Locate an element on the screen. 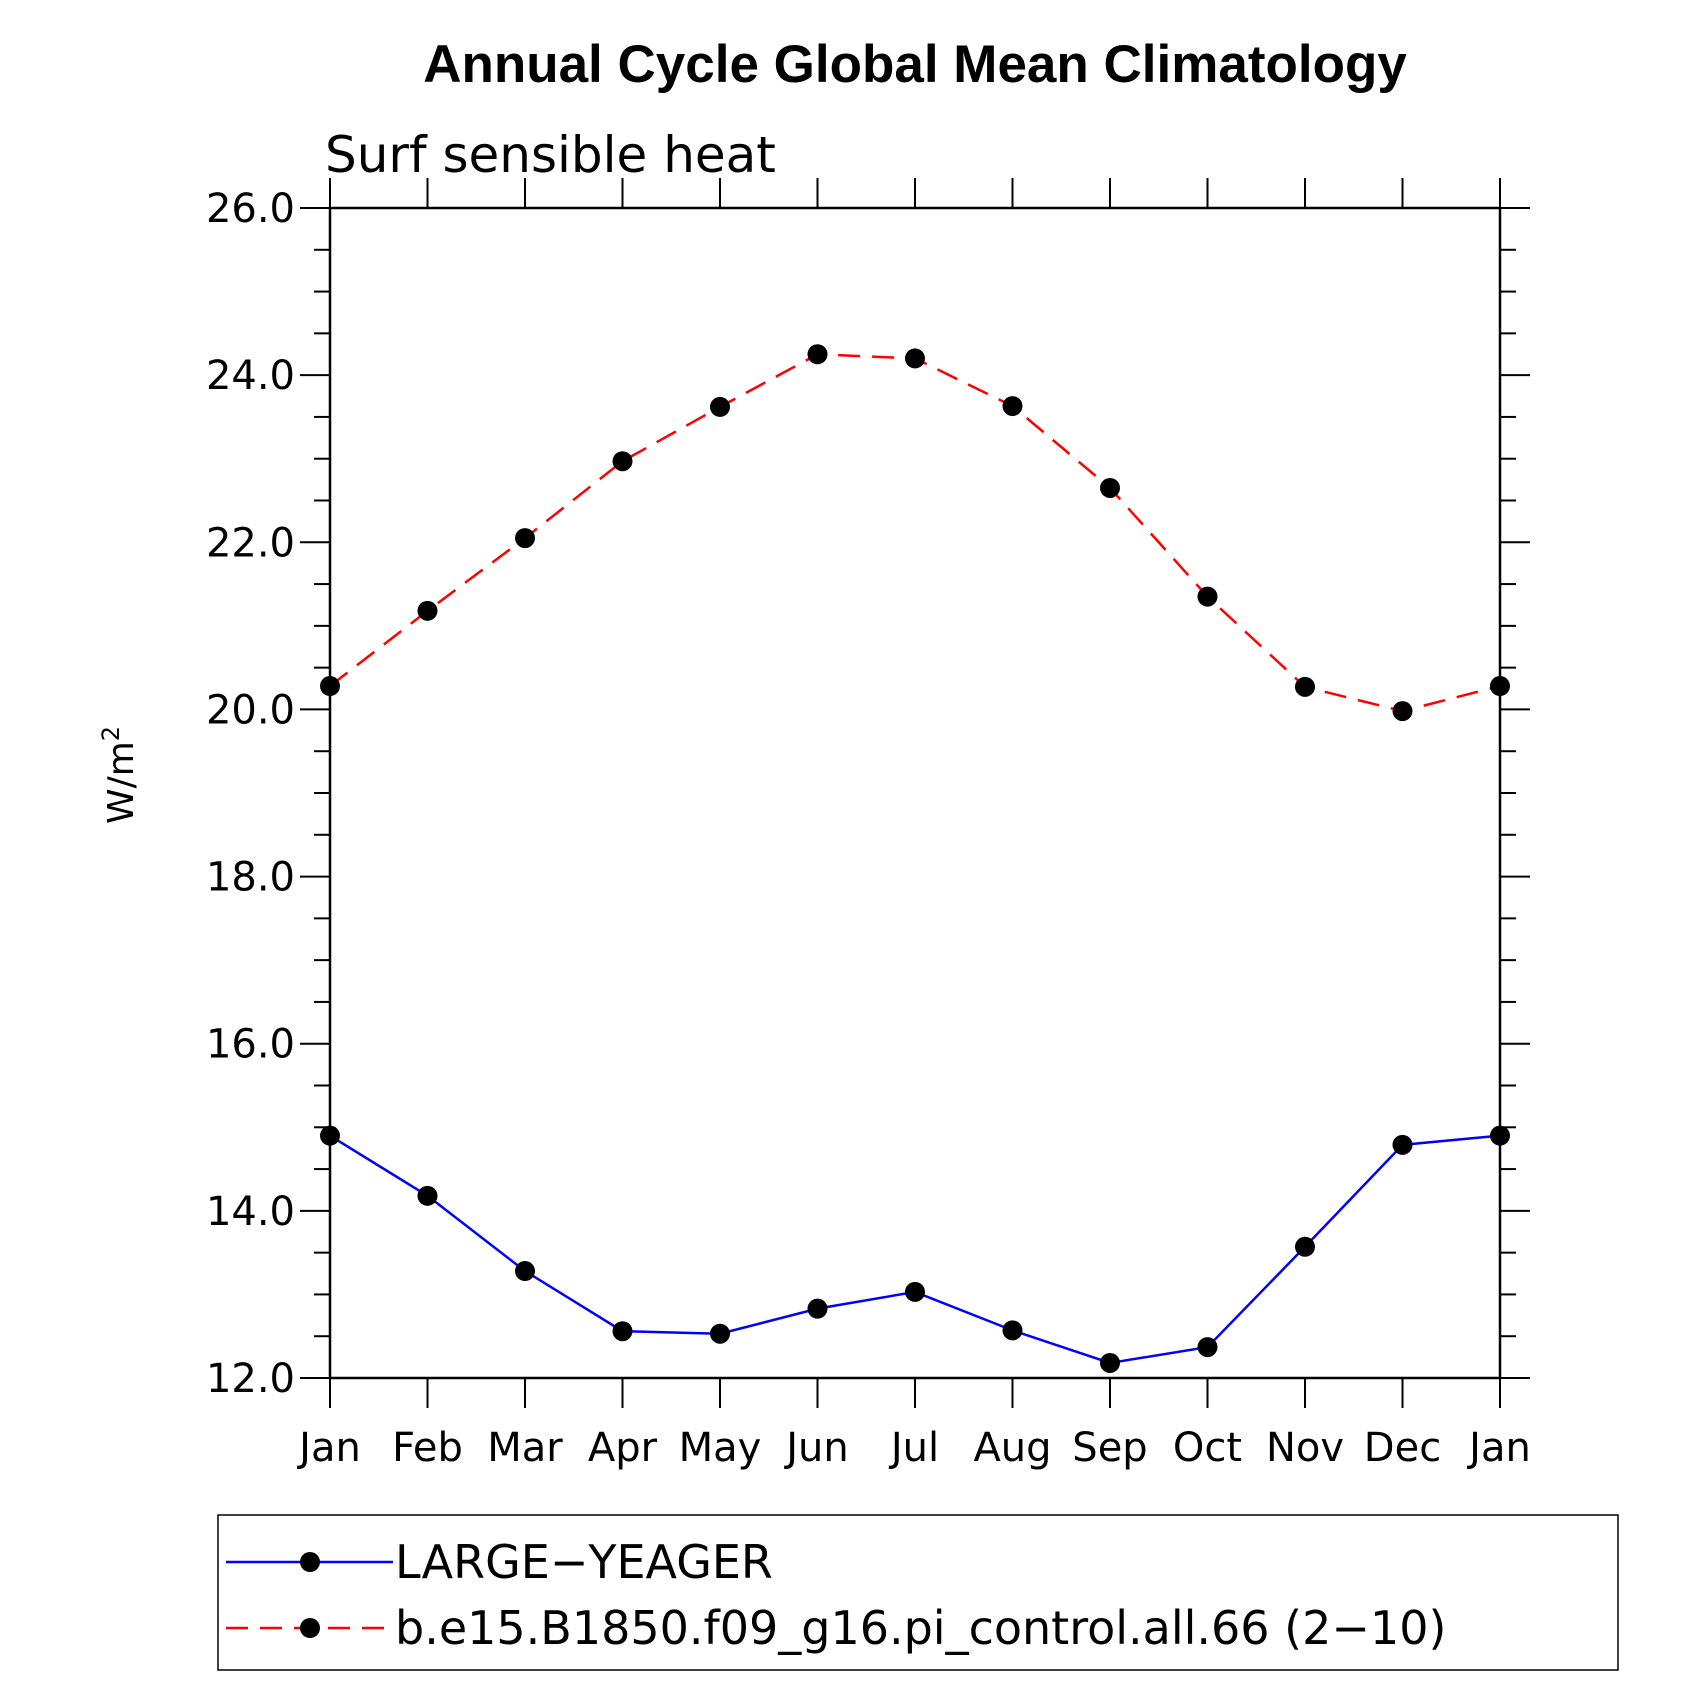  y-axis-label: W/m2 is located at coordinates (119, 775).